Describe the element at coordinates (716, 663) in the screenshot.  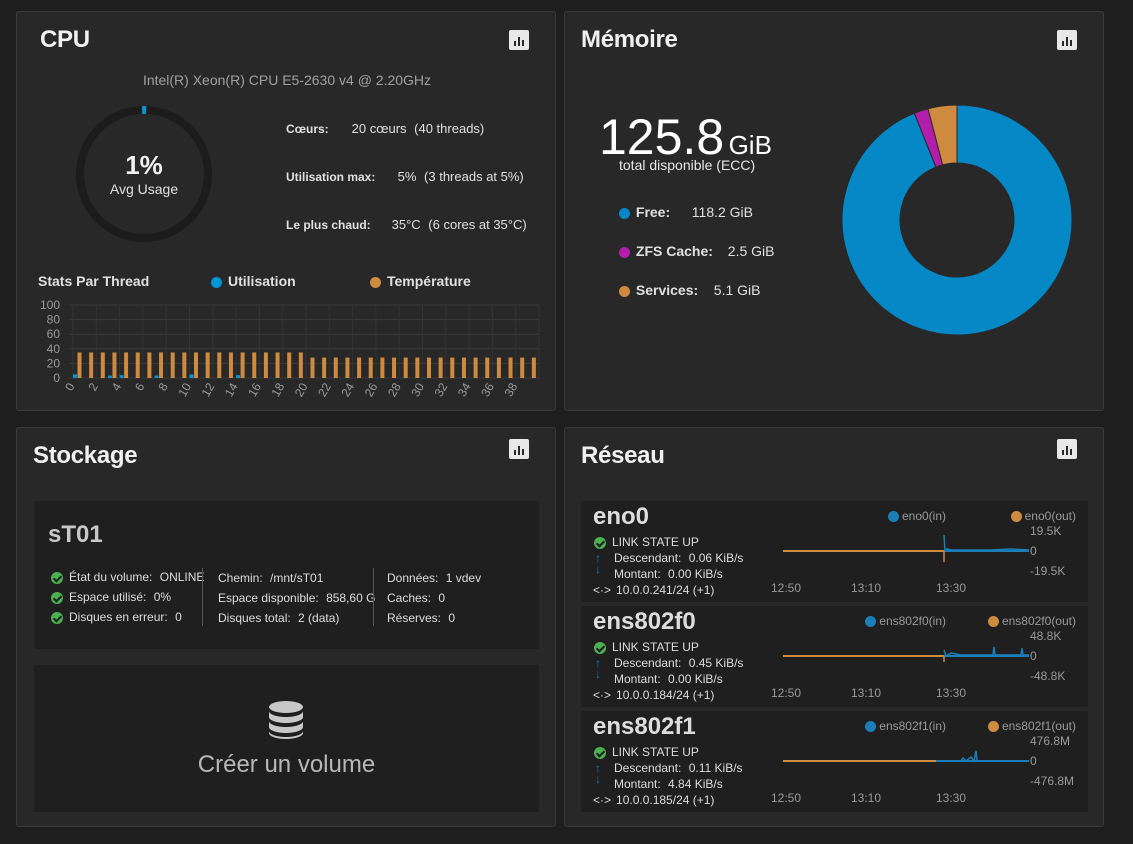
I see `down-value: 0.45 KiB/s` at that location.